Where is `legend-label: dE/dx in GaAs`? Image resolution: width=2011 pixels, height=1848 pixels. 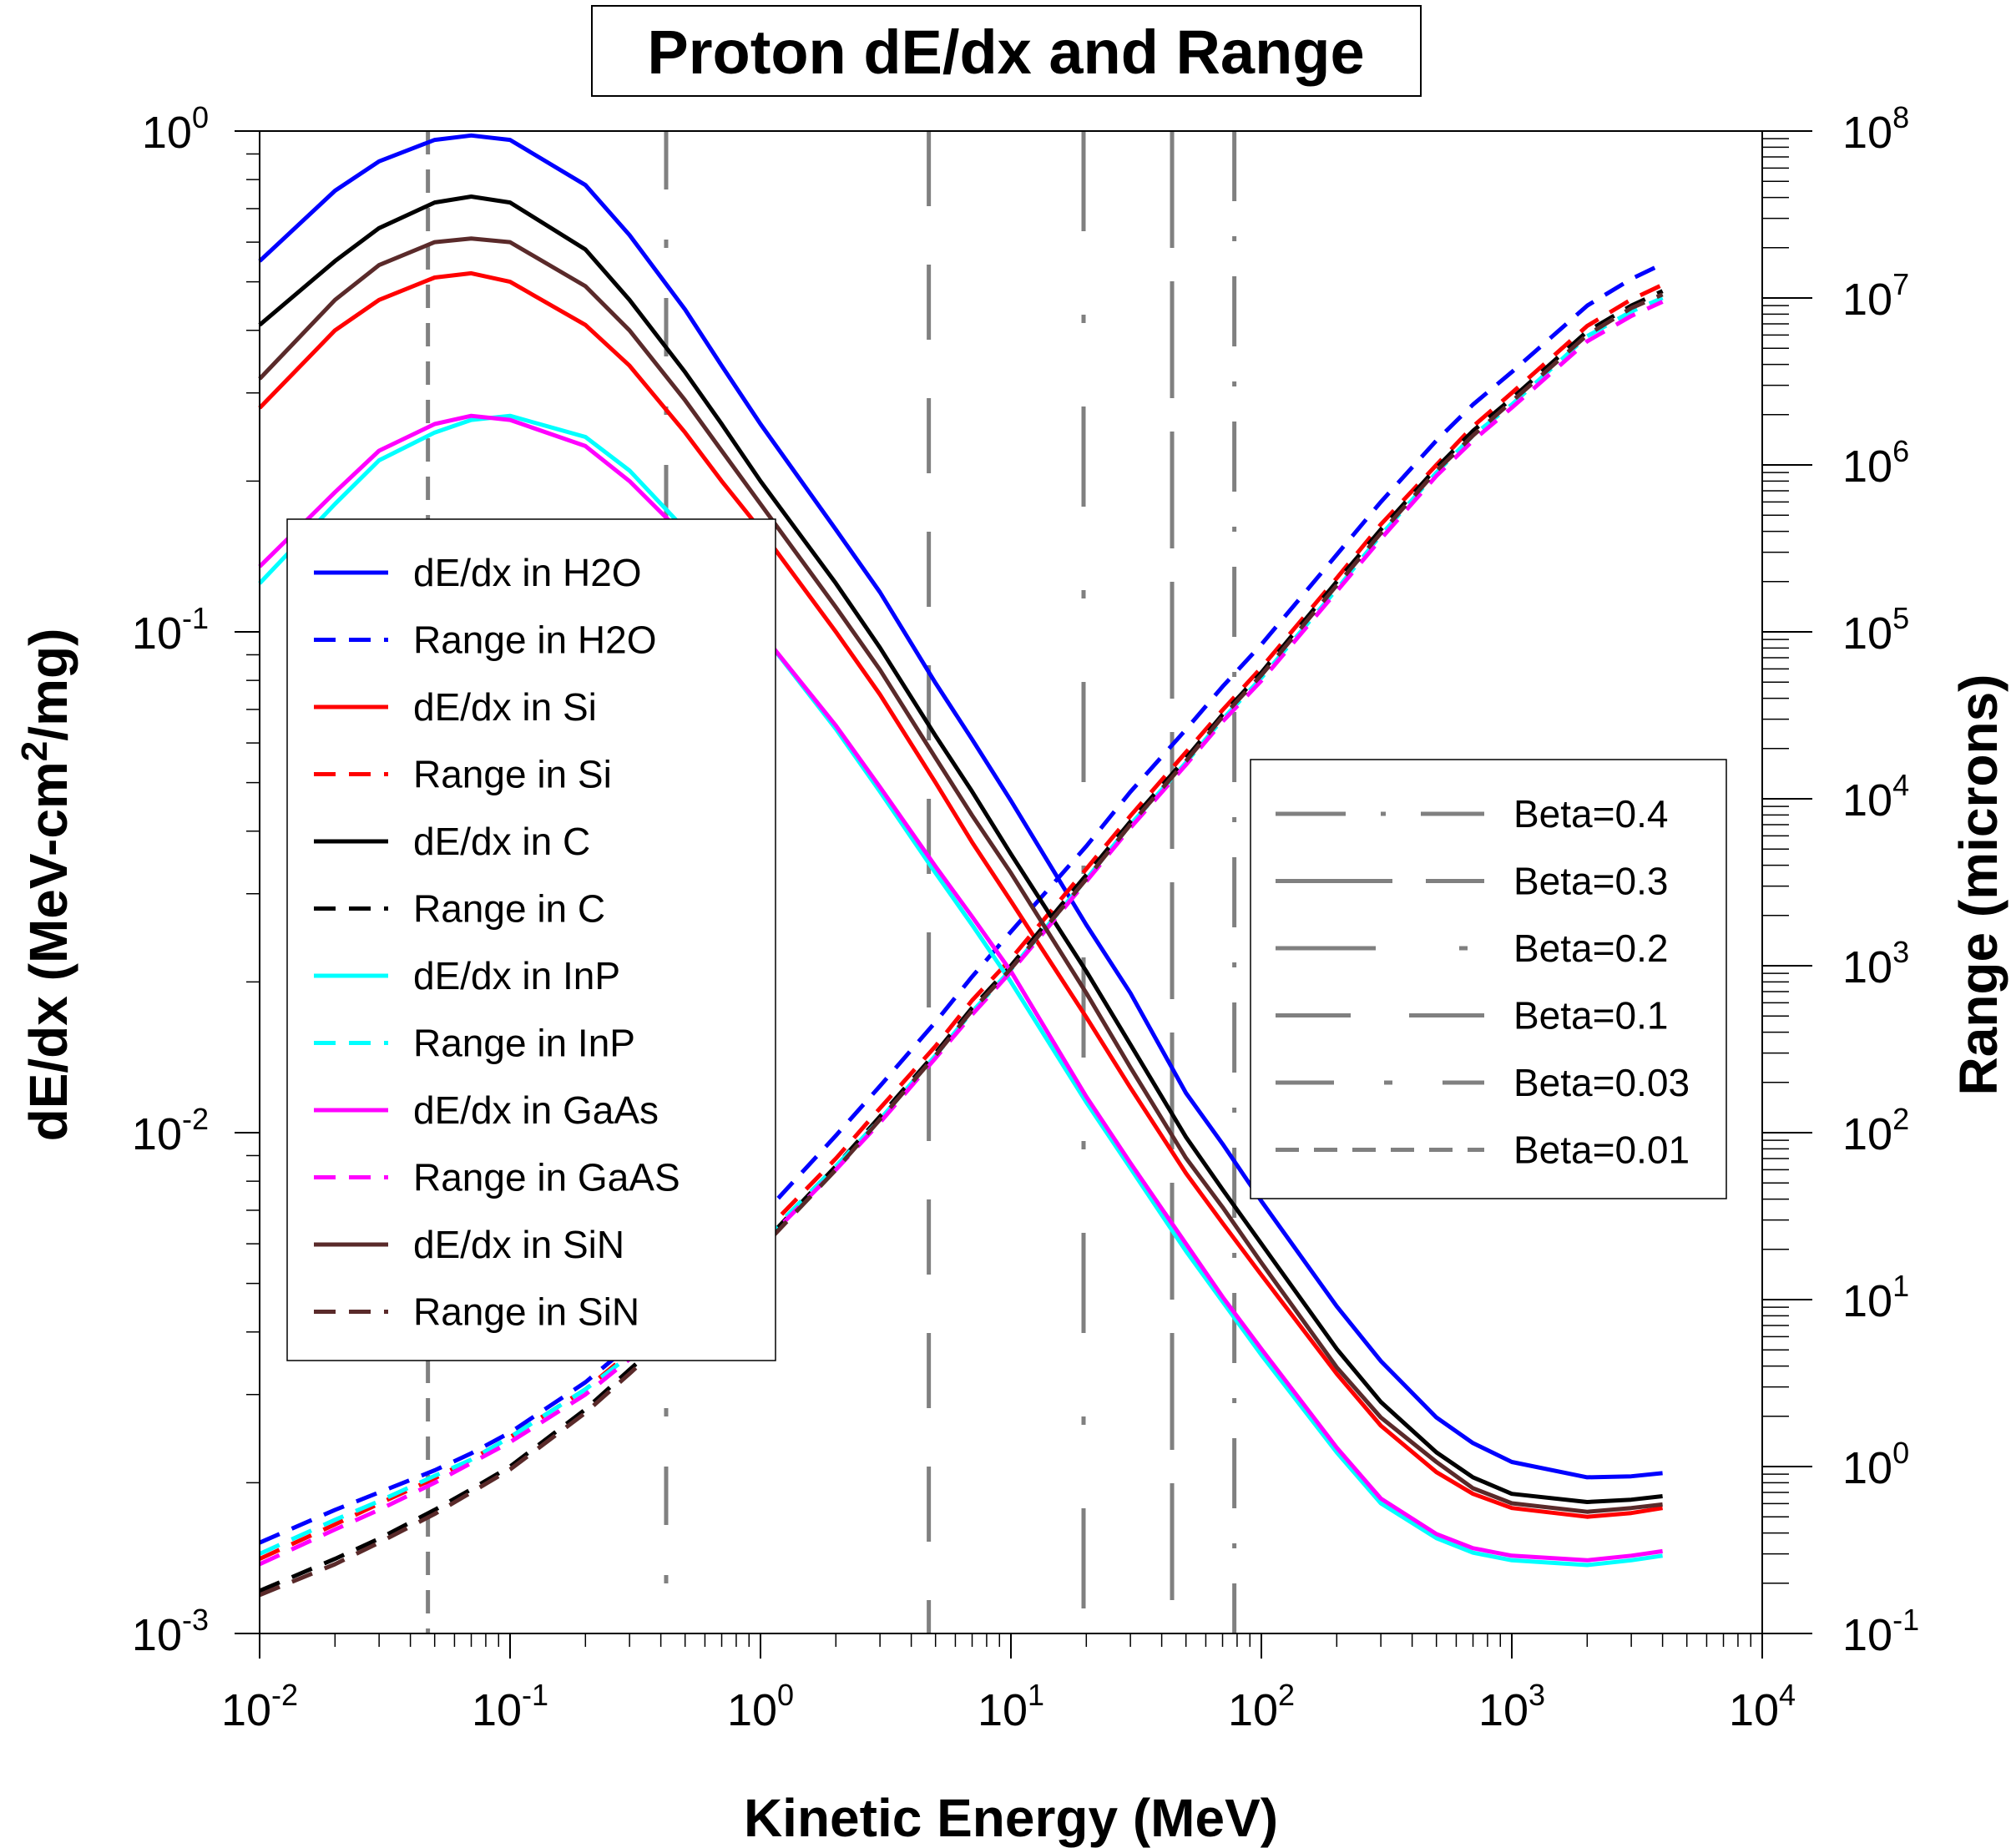
legend-label: dE/dx in GaAs is located at coordinates (536, 1110).